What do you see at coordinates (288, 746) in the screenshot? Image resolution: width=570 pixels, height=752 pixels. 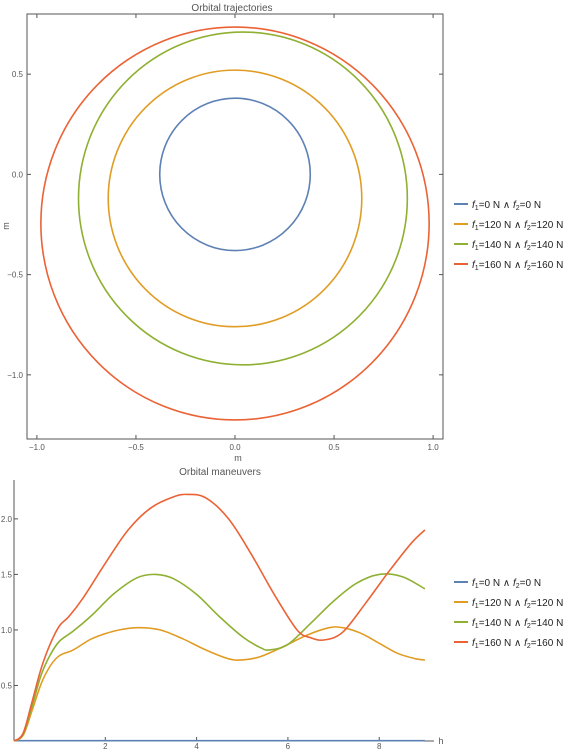 I see `x-tick-label: 6` at bounding box center [288, 746].